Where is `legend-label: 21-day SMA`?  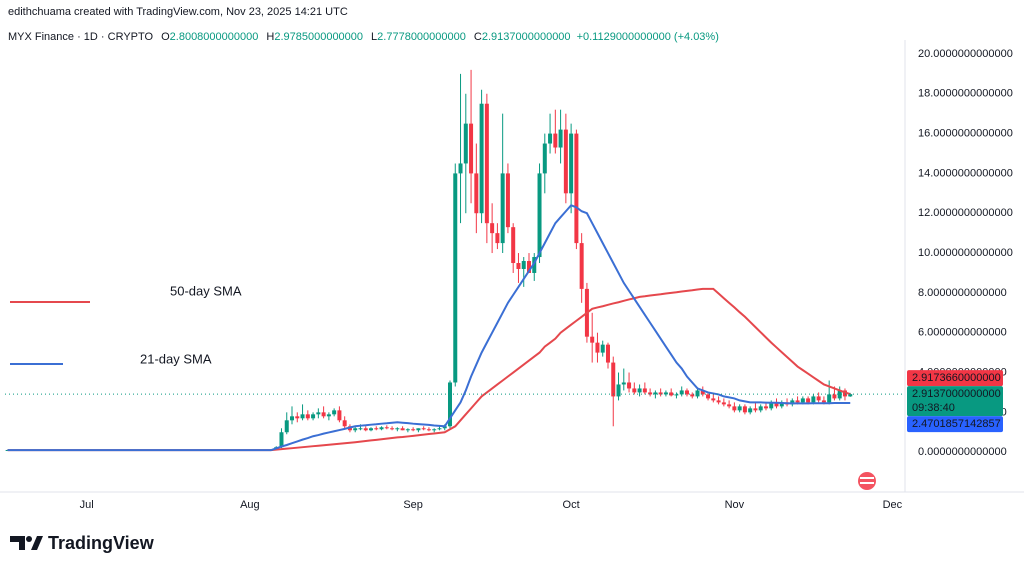
legend-label: 21-day SMA is located at coordinates (176, 358).